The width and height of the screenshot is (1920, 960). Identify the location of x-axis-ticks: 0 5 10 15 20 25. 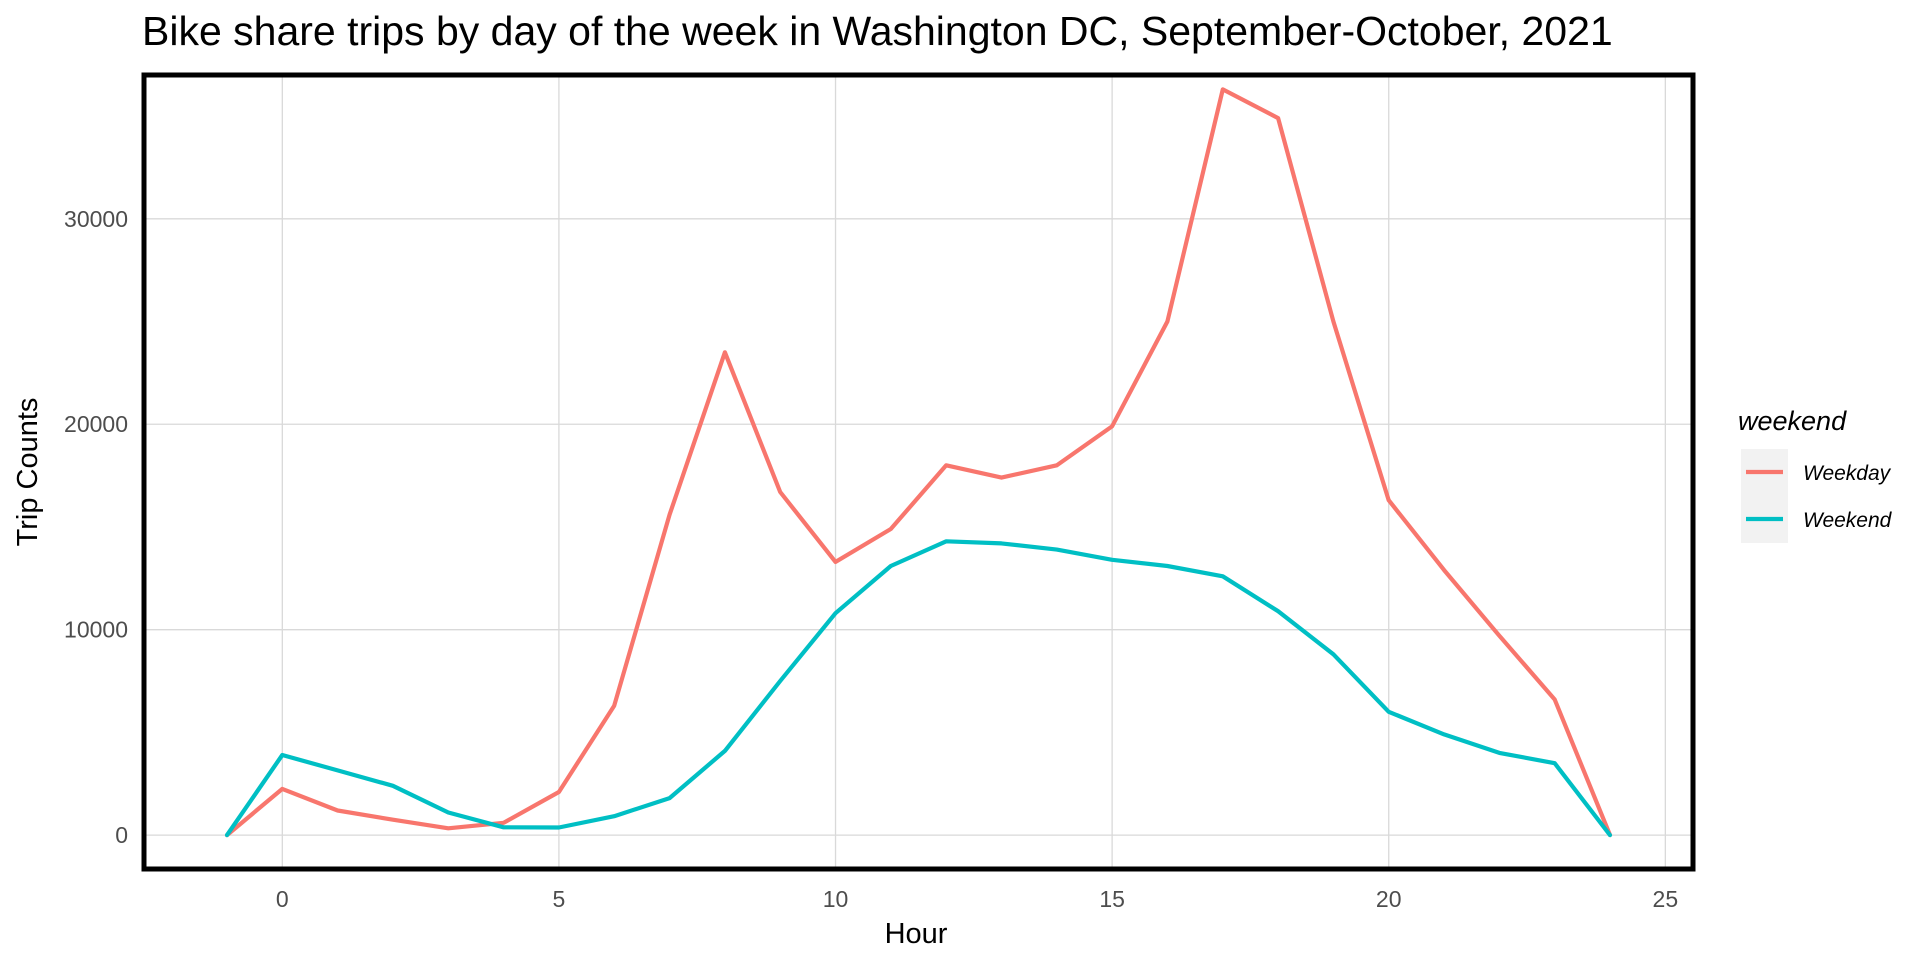
(977, 899).